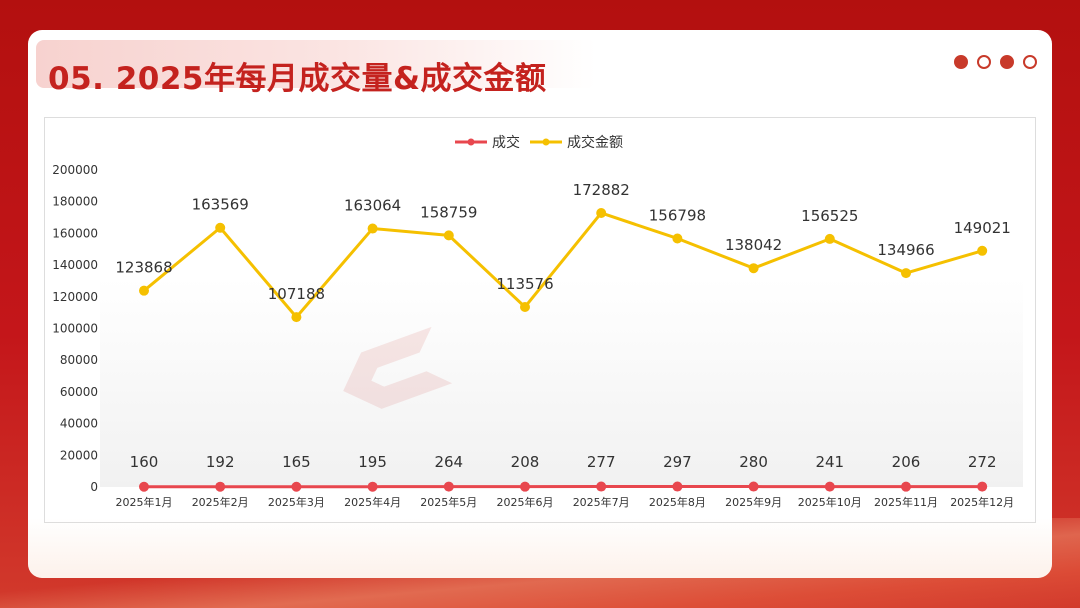  I want to click on x-tick-label: 2025年2月, so click(220, 502).